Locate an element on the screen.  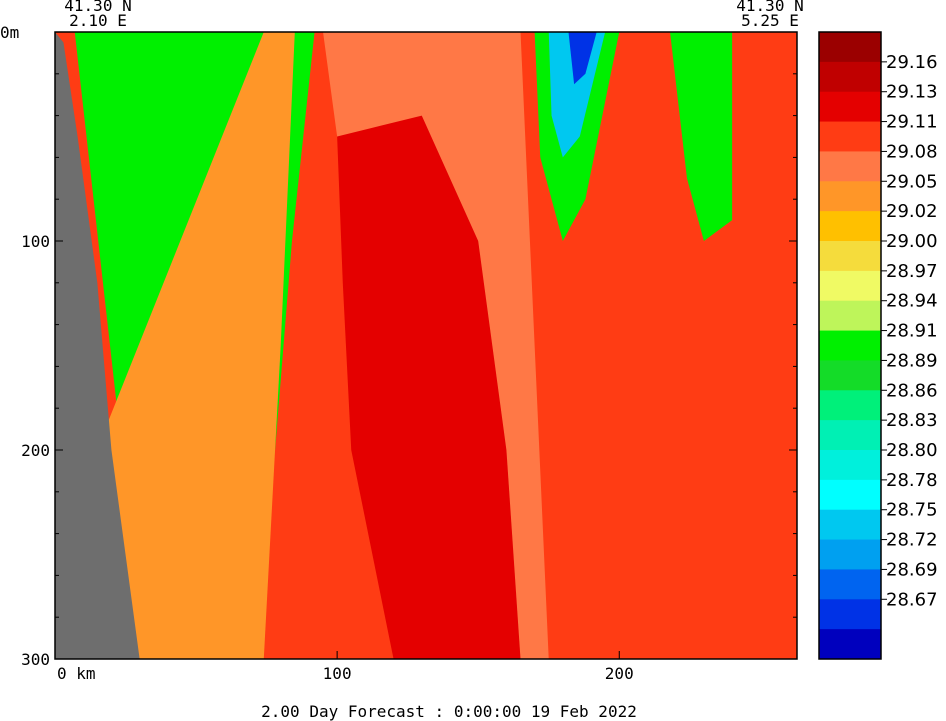
colorbar-label: 28.83 is located at coordinates (912, 420).